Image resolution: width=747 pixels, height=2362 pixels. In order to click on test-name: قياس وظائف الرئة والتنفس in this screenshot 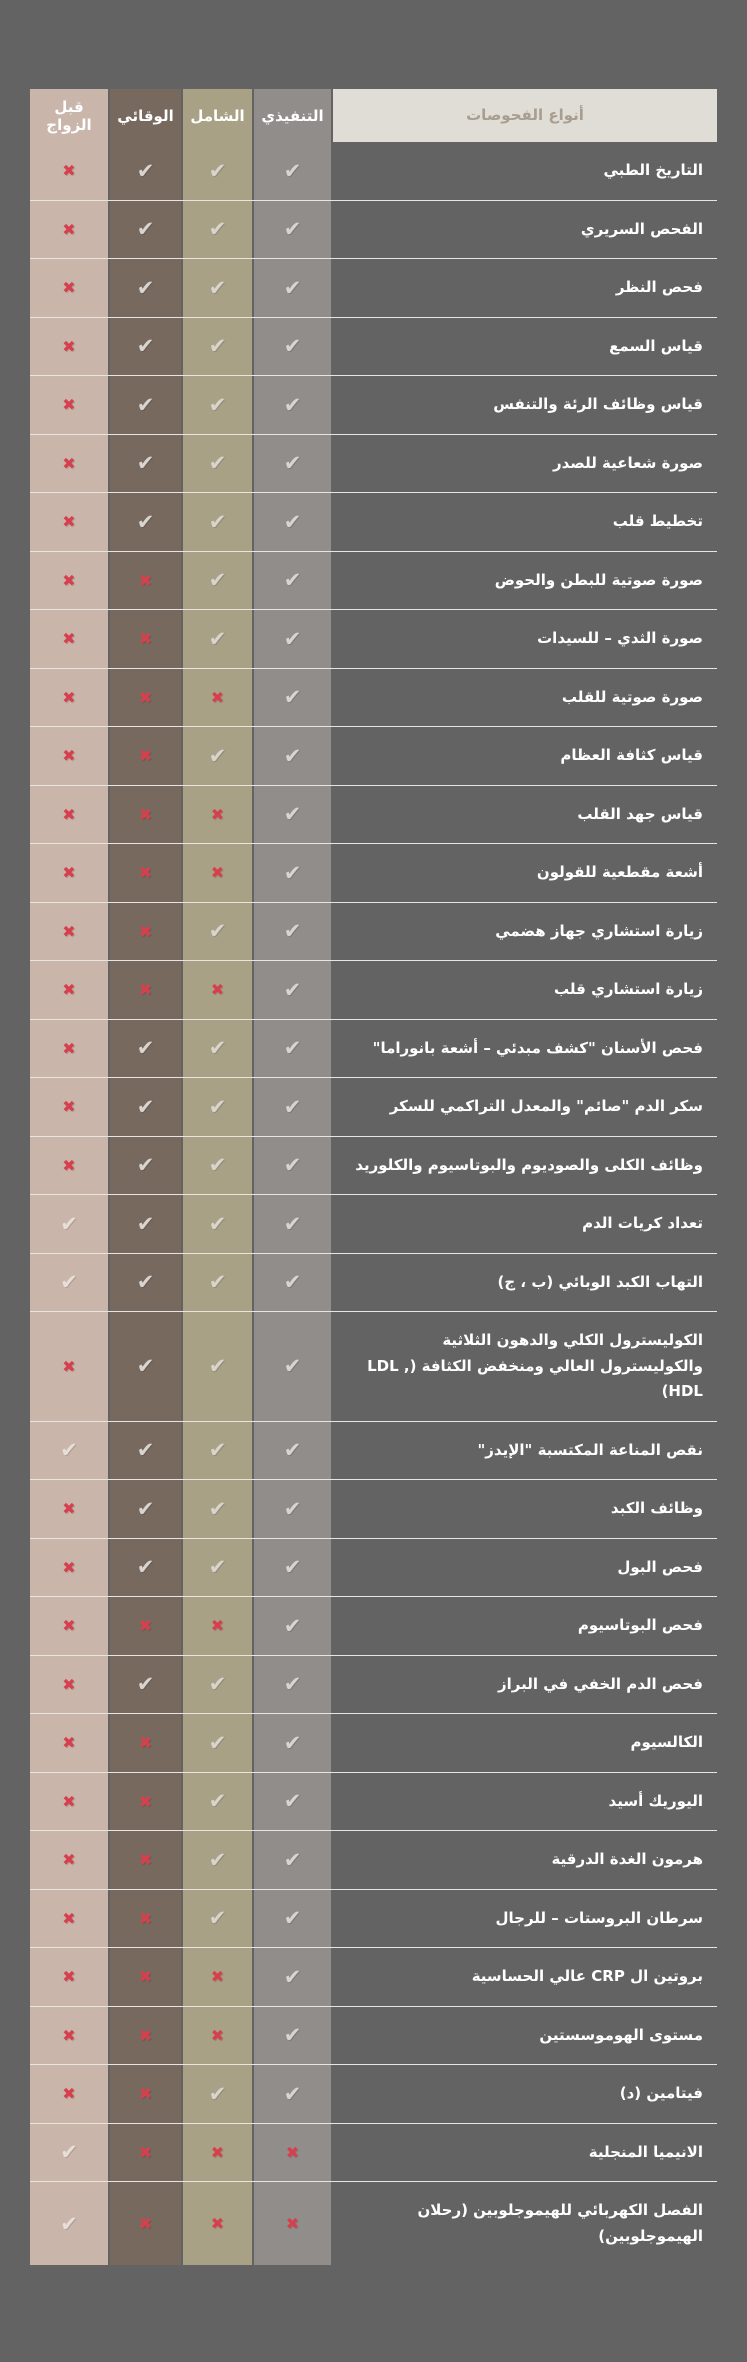, I will do `click(598, 404)`.